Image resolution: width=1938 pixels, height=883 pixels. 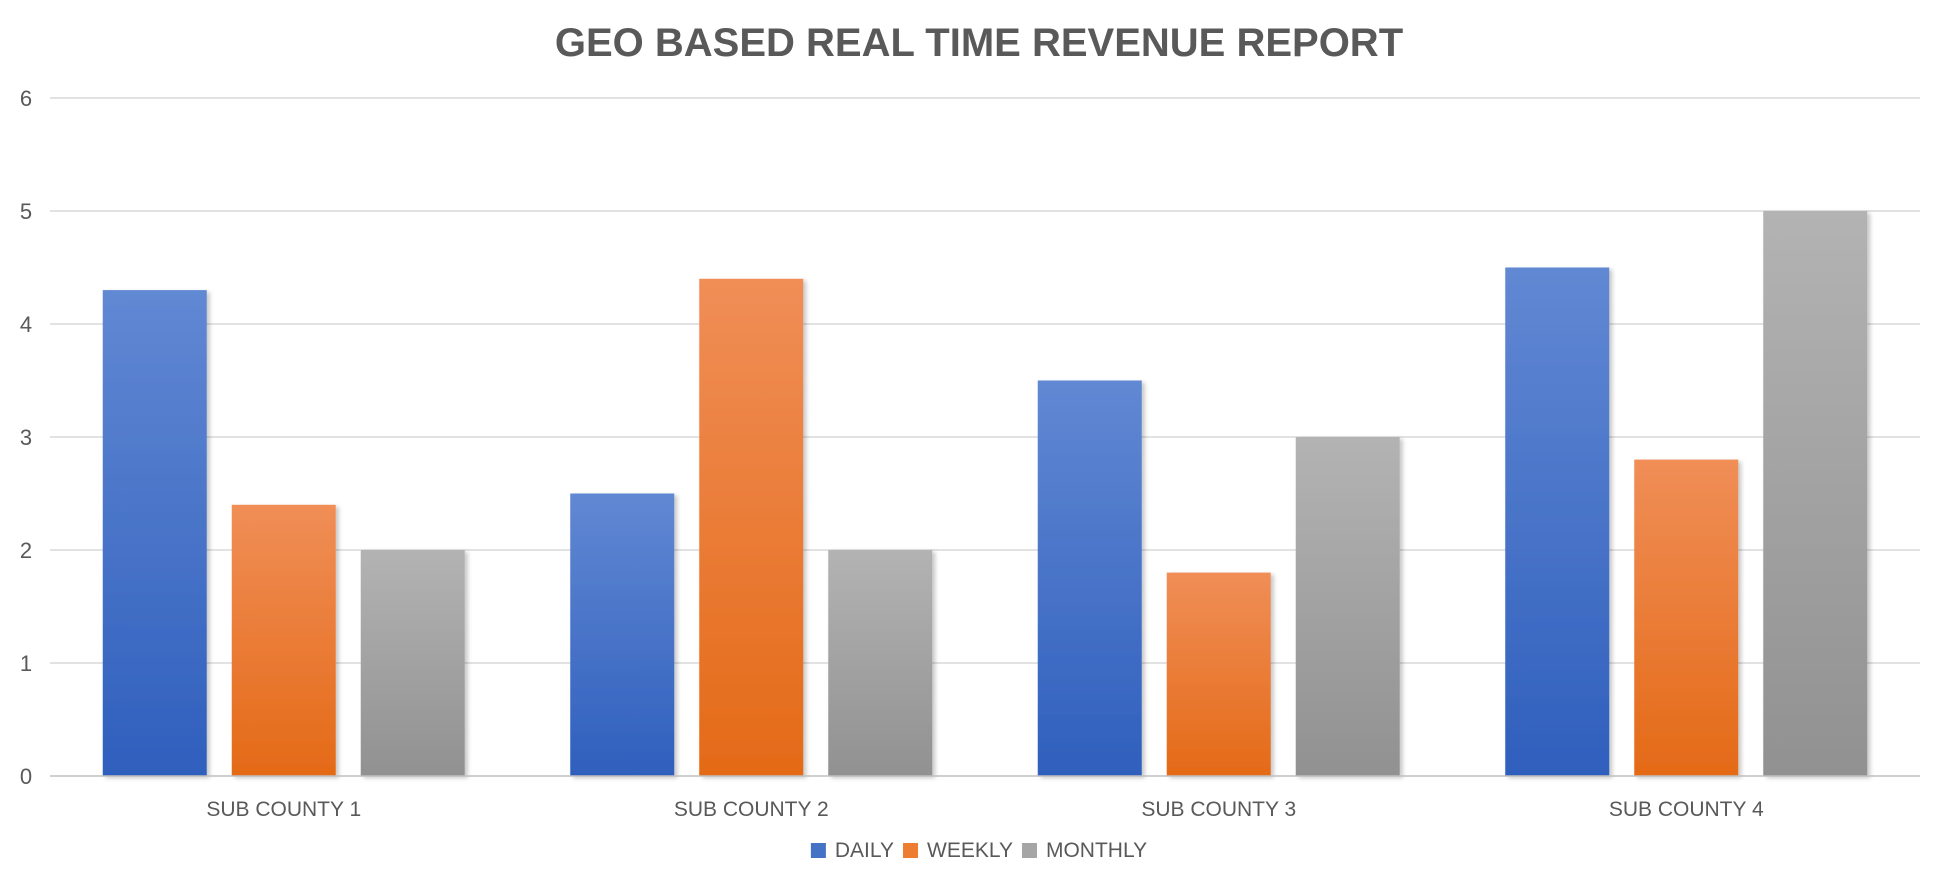 I want to click on legend-label: WEEKLY, so click(x=970, y=850).